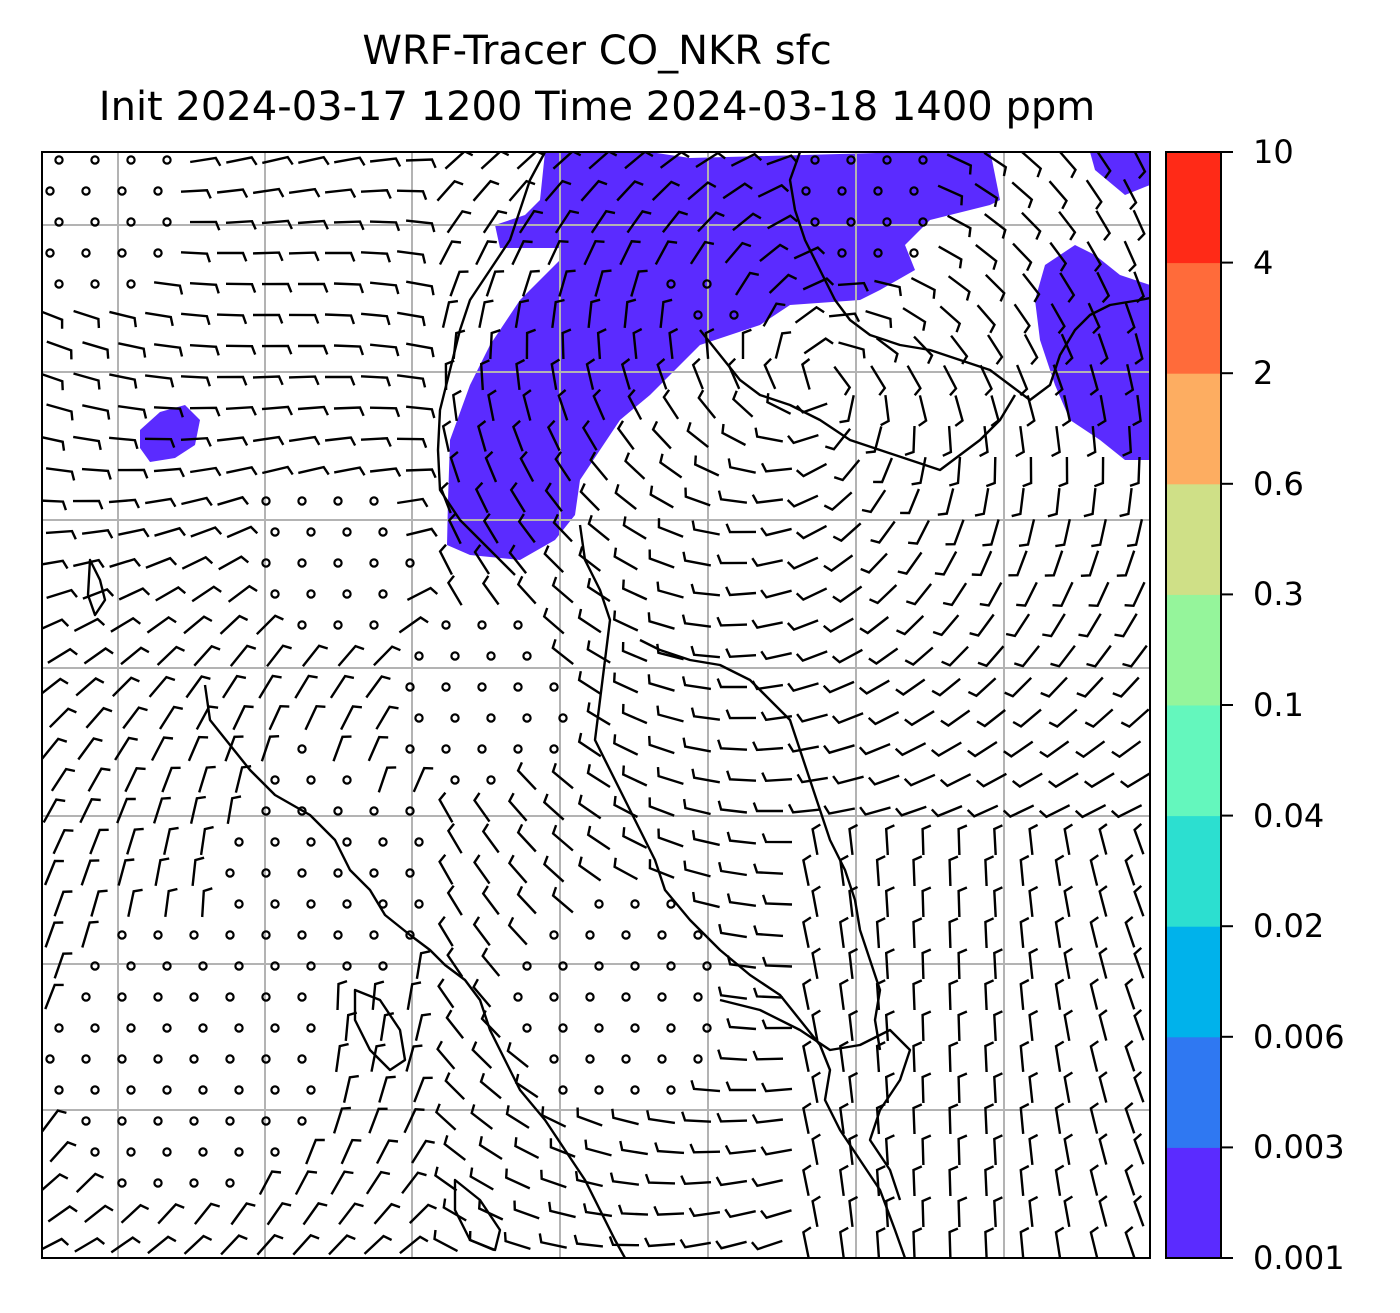 The height and width of the screenshot is (1313, 1400). I want to click on colorbar-tick-label: 4, so click(1263, 262).